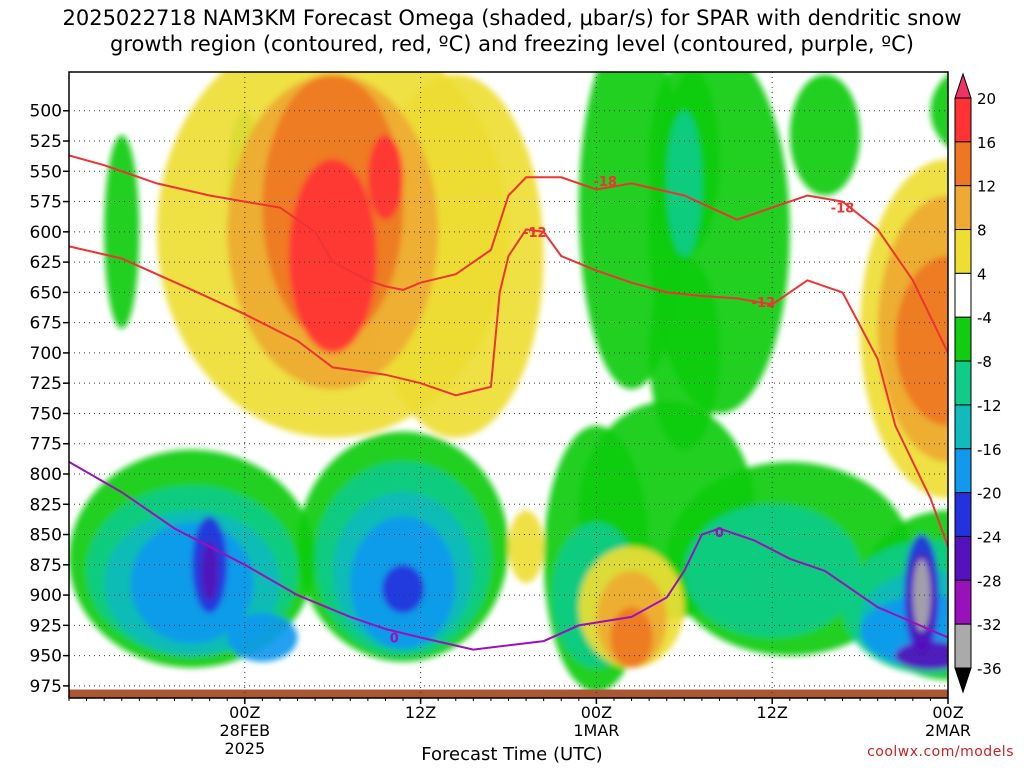 Image resolution: width=1024 pixels, height=768 pixels. I want to click on colorbar-label: -28, so click(989, 581).